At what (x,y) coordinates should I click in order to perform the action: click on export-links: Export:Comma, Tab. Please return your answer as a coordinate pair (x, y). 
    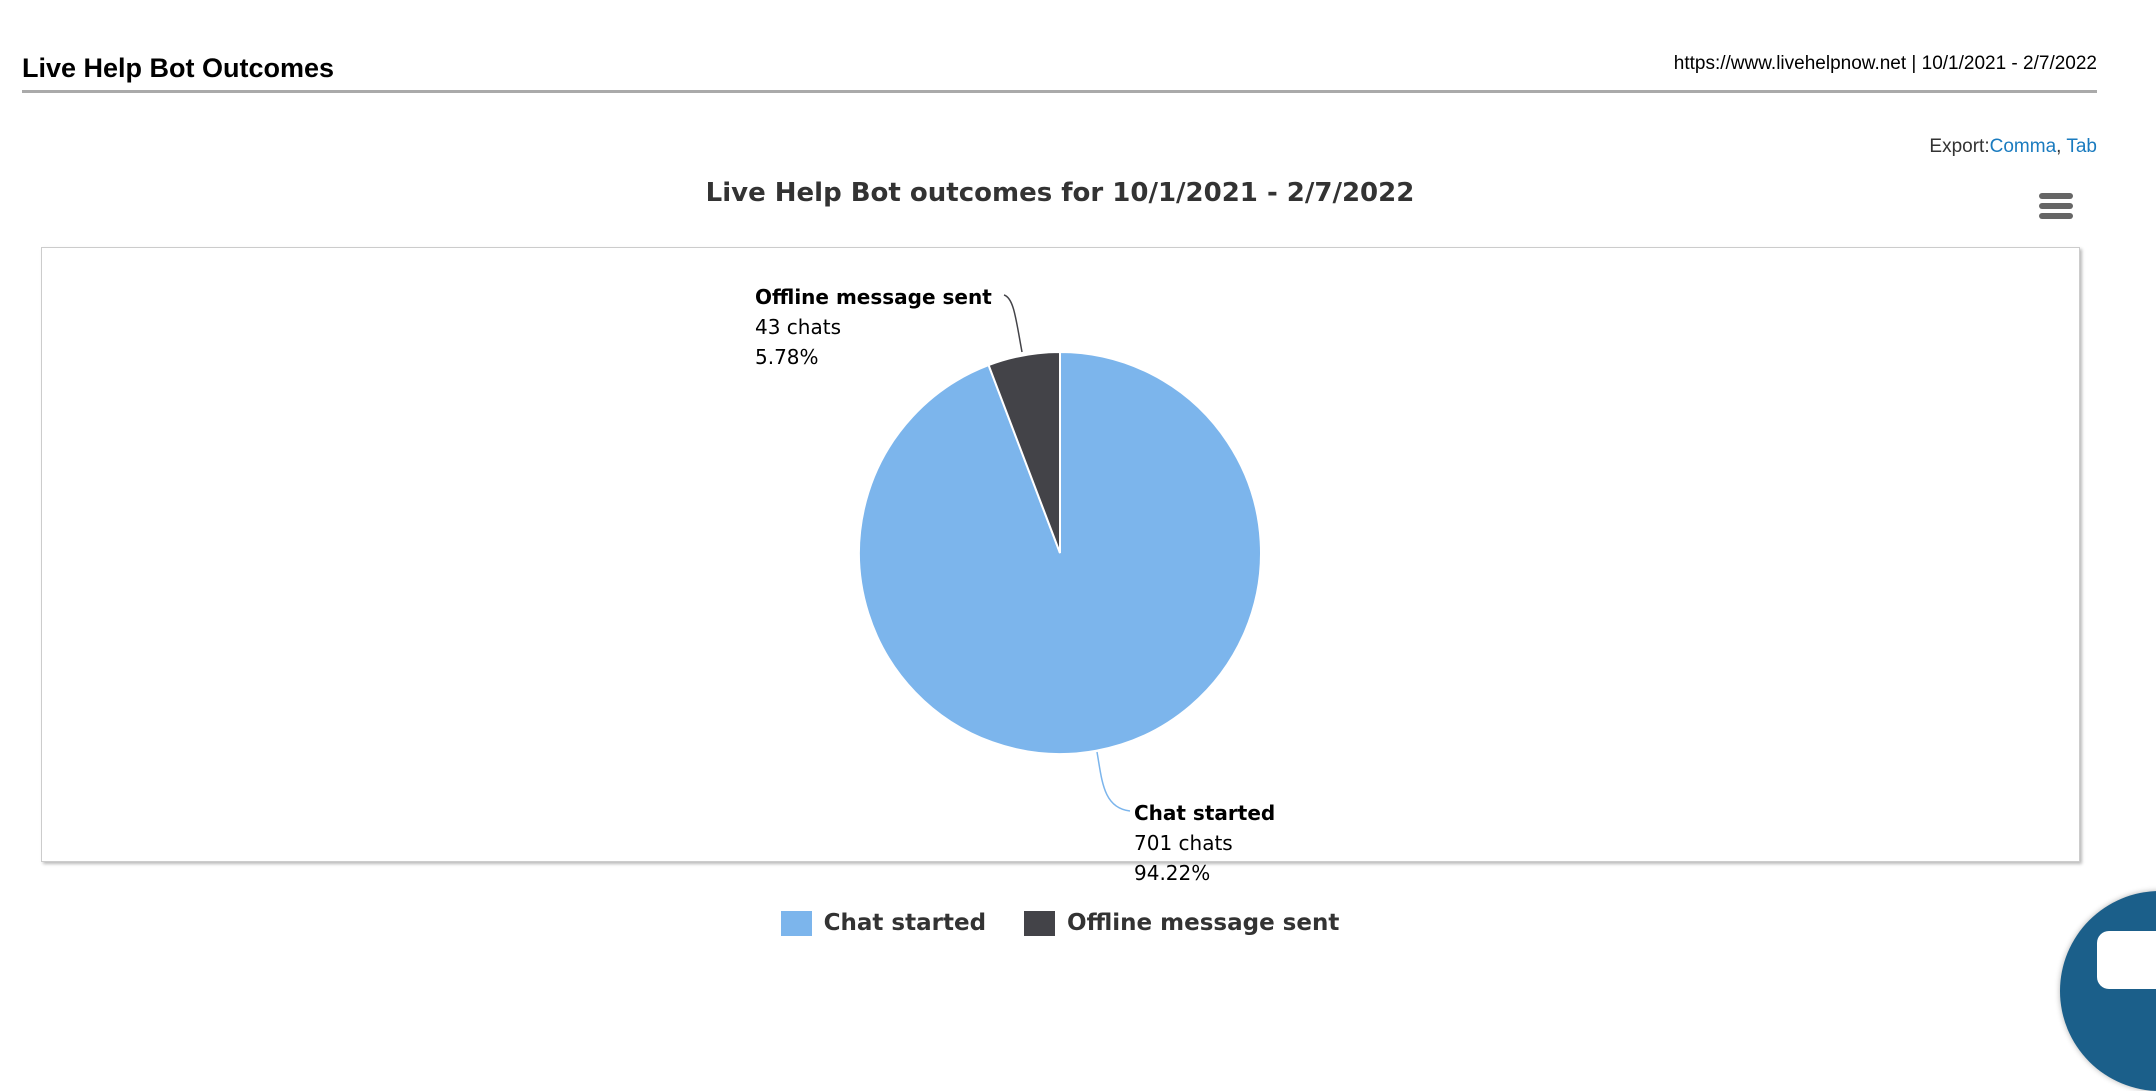
    Looking at the image, I should click on (2013, 147).